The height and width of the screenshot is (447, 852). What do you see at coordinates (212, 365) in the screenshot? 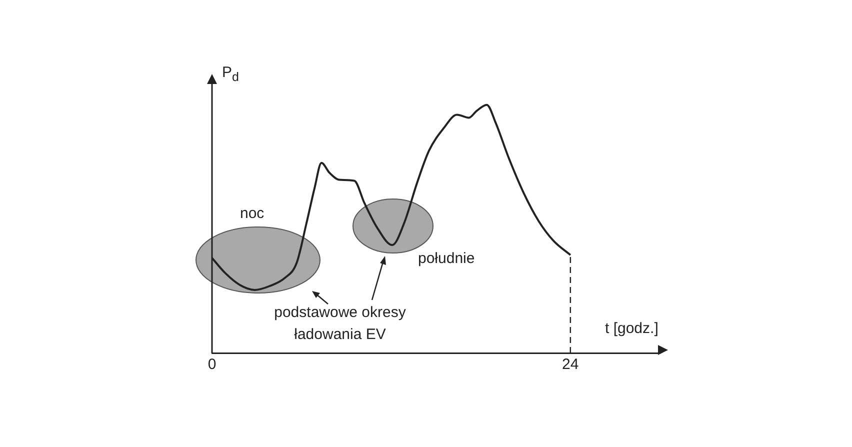
I see `x-tick-label: 0` at bounding box center [212, 365].